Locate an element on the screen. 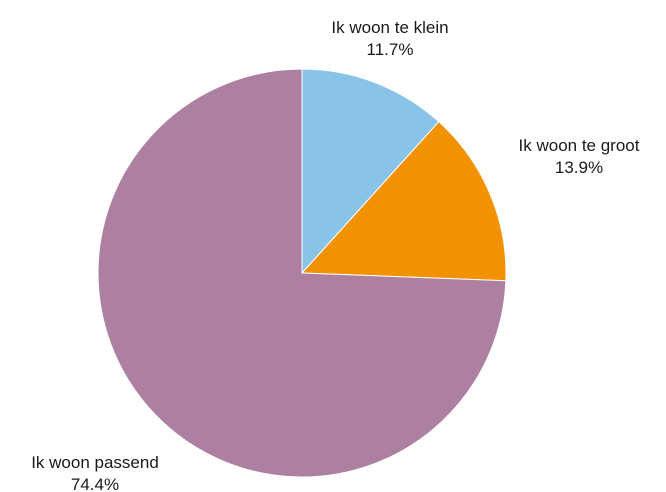  label-ik-woon-te-klein: Ik woon te klein 11.7% is located at coordinates (389, 38).